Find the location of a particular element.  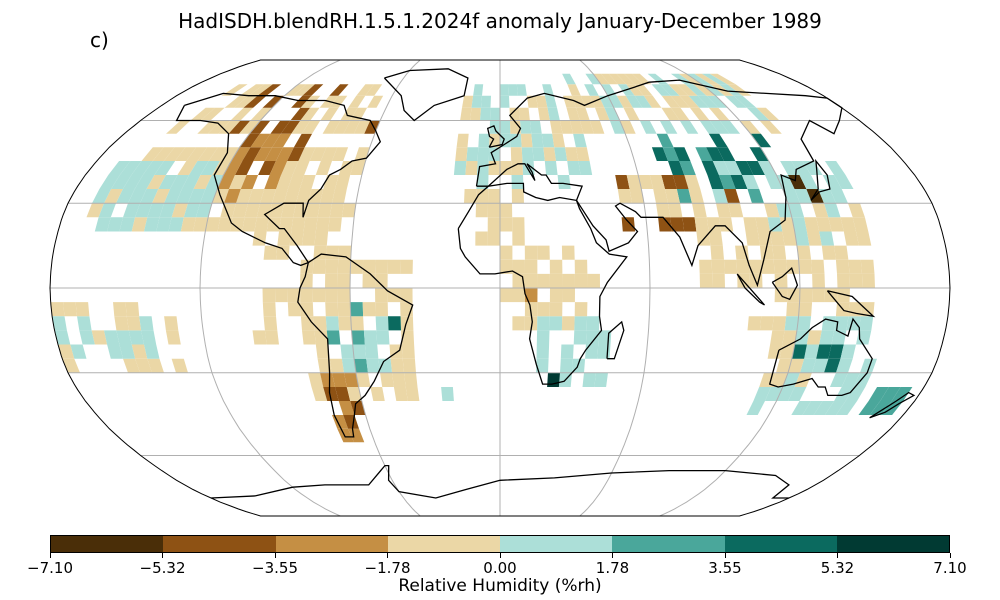

colorbar-tick-label: −3.55 is located at coordinates (275, 568).